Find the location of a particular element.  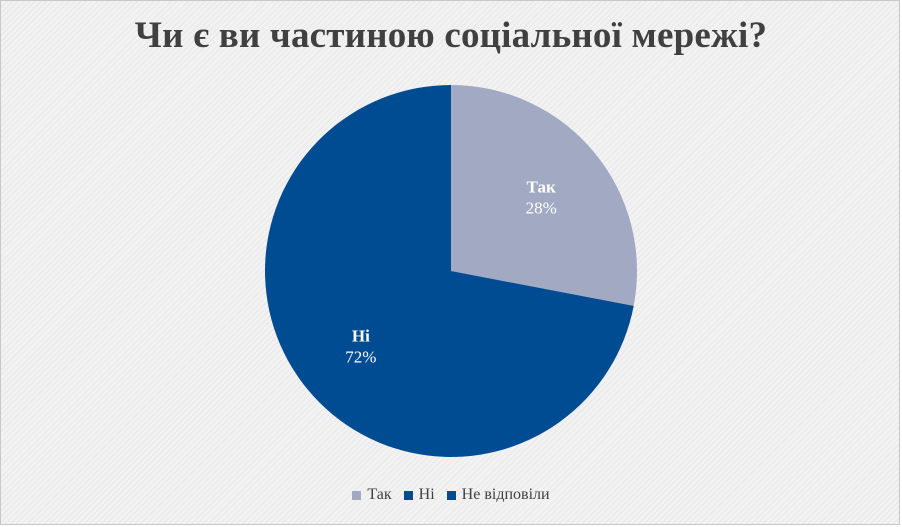

data-label-value: 72% is located at coordinates (360, 357).